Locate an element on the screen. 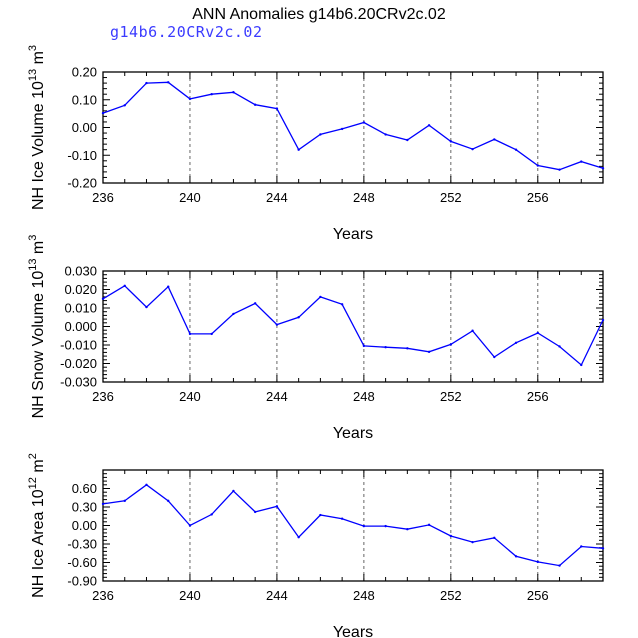 The height and width of the screenshot is (638, 638). y-tick-label: 0.20 is located at coordinates (84, 72).